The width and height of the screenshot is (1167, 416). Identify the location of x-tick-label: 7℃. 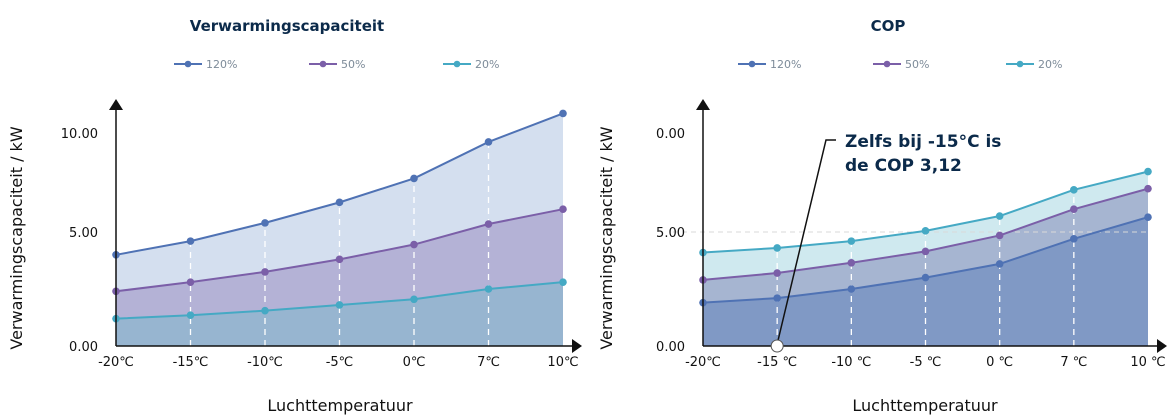
(488, 362).